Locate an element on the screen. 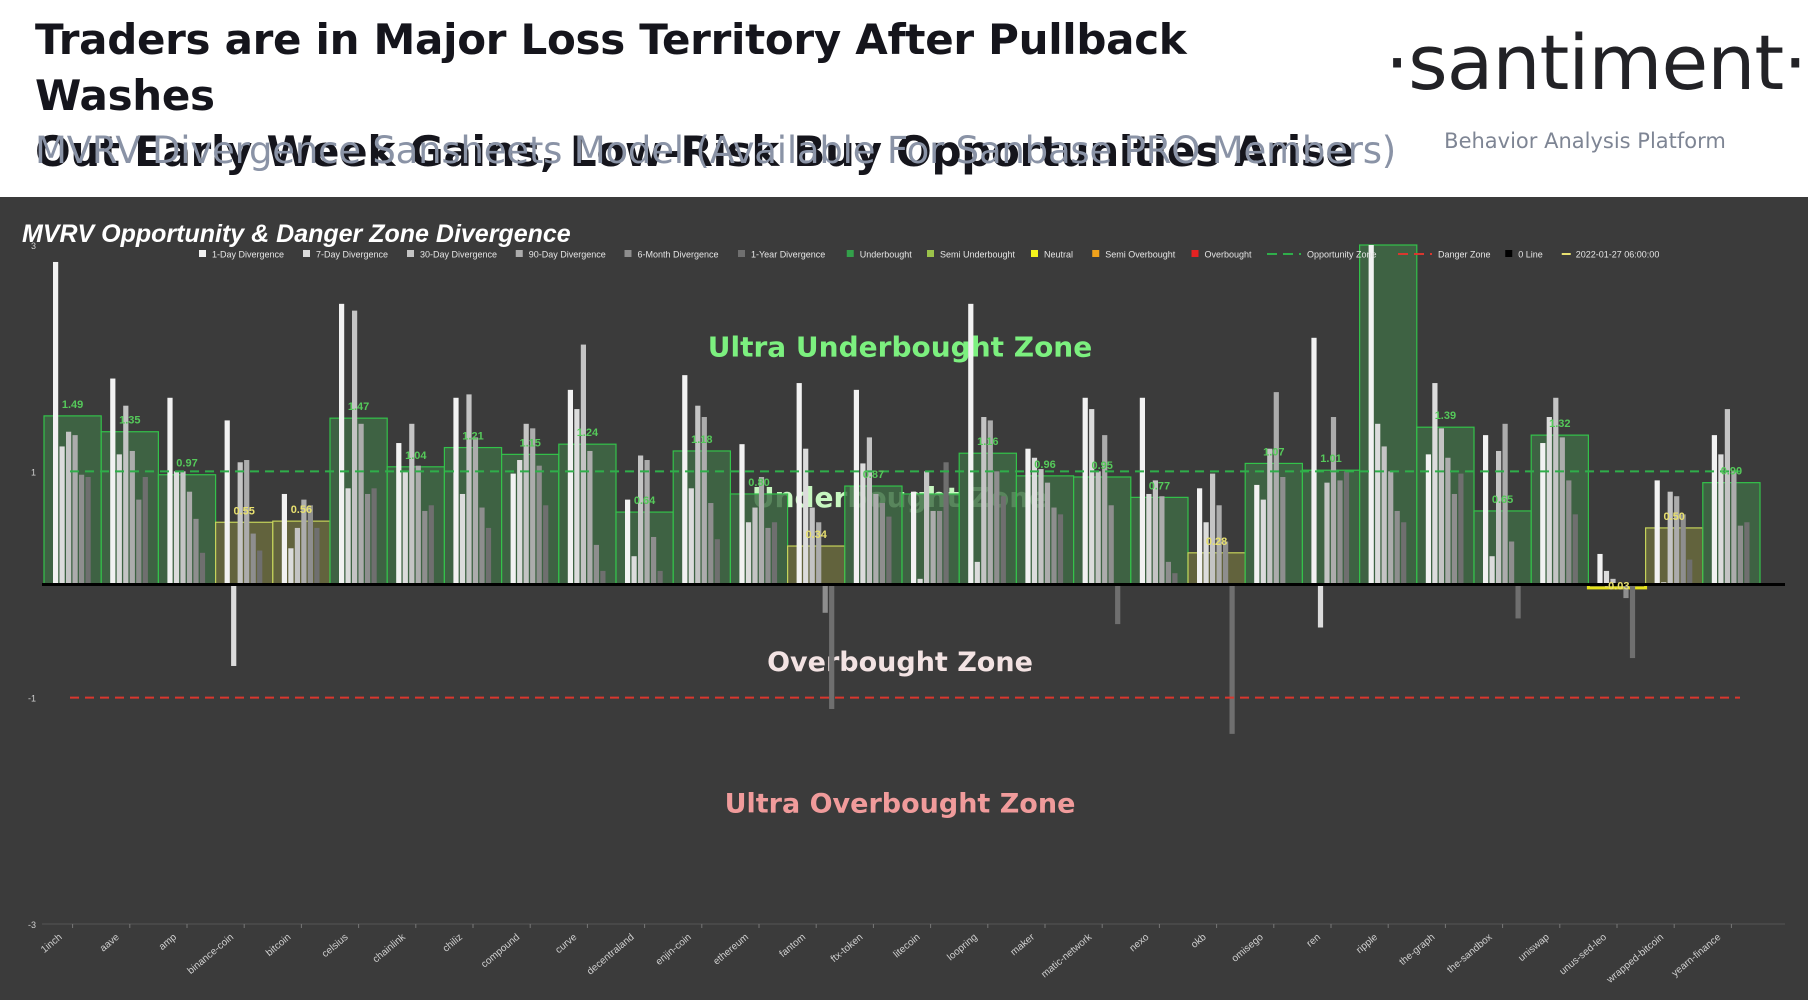 The width and height of the screenshot is (1808, 1000). x-tick-enjin-coin: enjin-coin is located at coordinates (674, 950).